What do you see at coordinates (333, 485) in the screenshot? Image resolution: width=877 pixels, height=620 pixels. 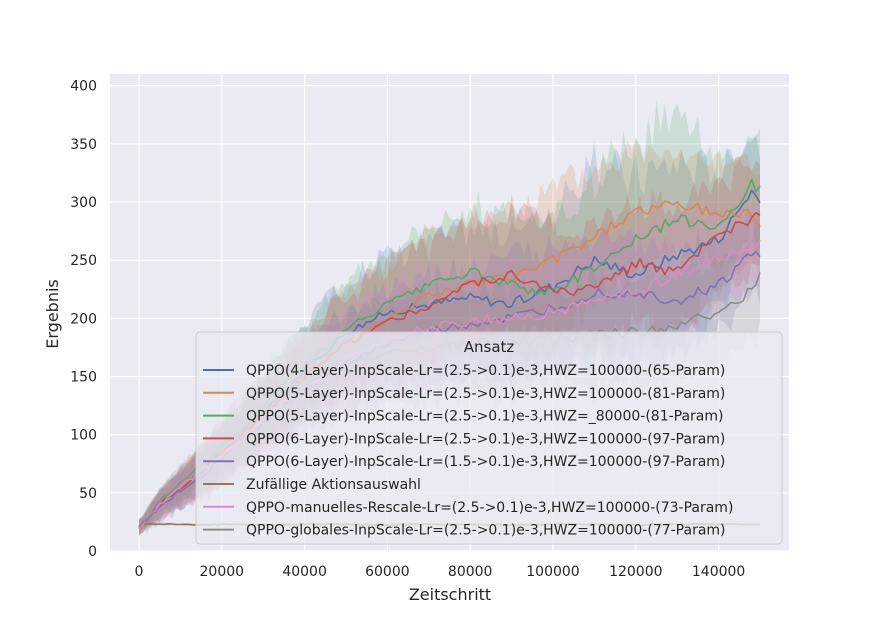 I see `legend-entry: Zufällige Aktionsauswahl` at bounding box center [333, 485].